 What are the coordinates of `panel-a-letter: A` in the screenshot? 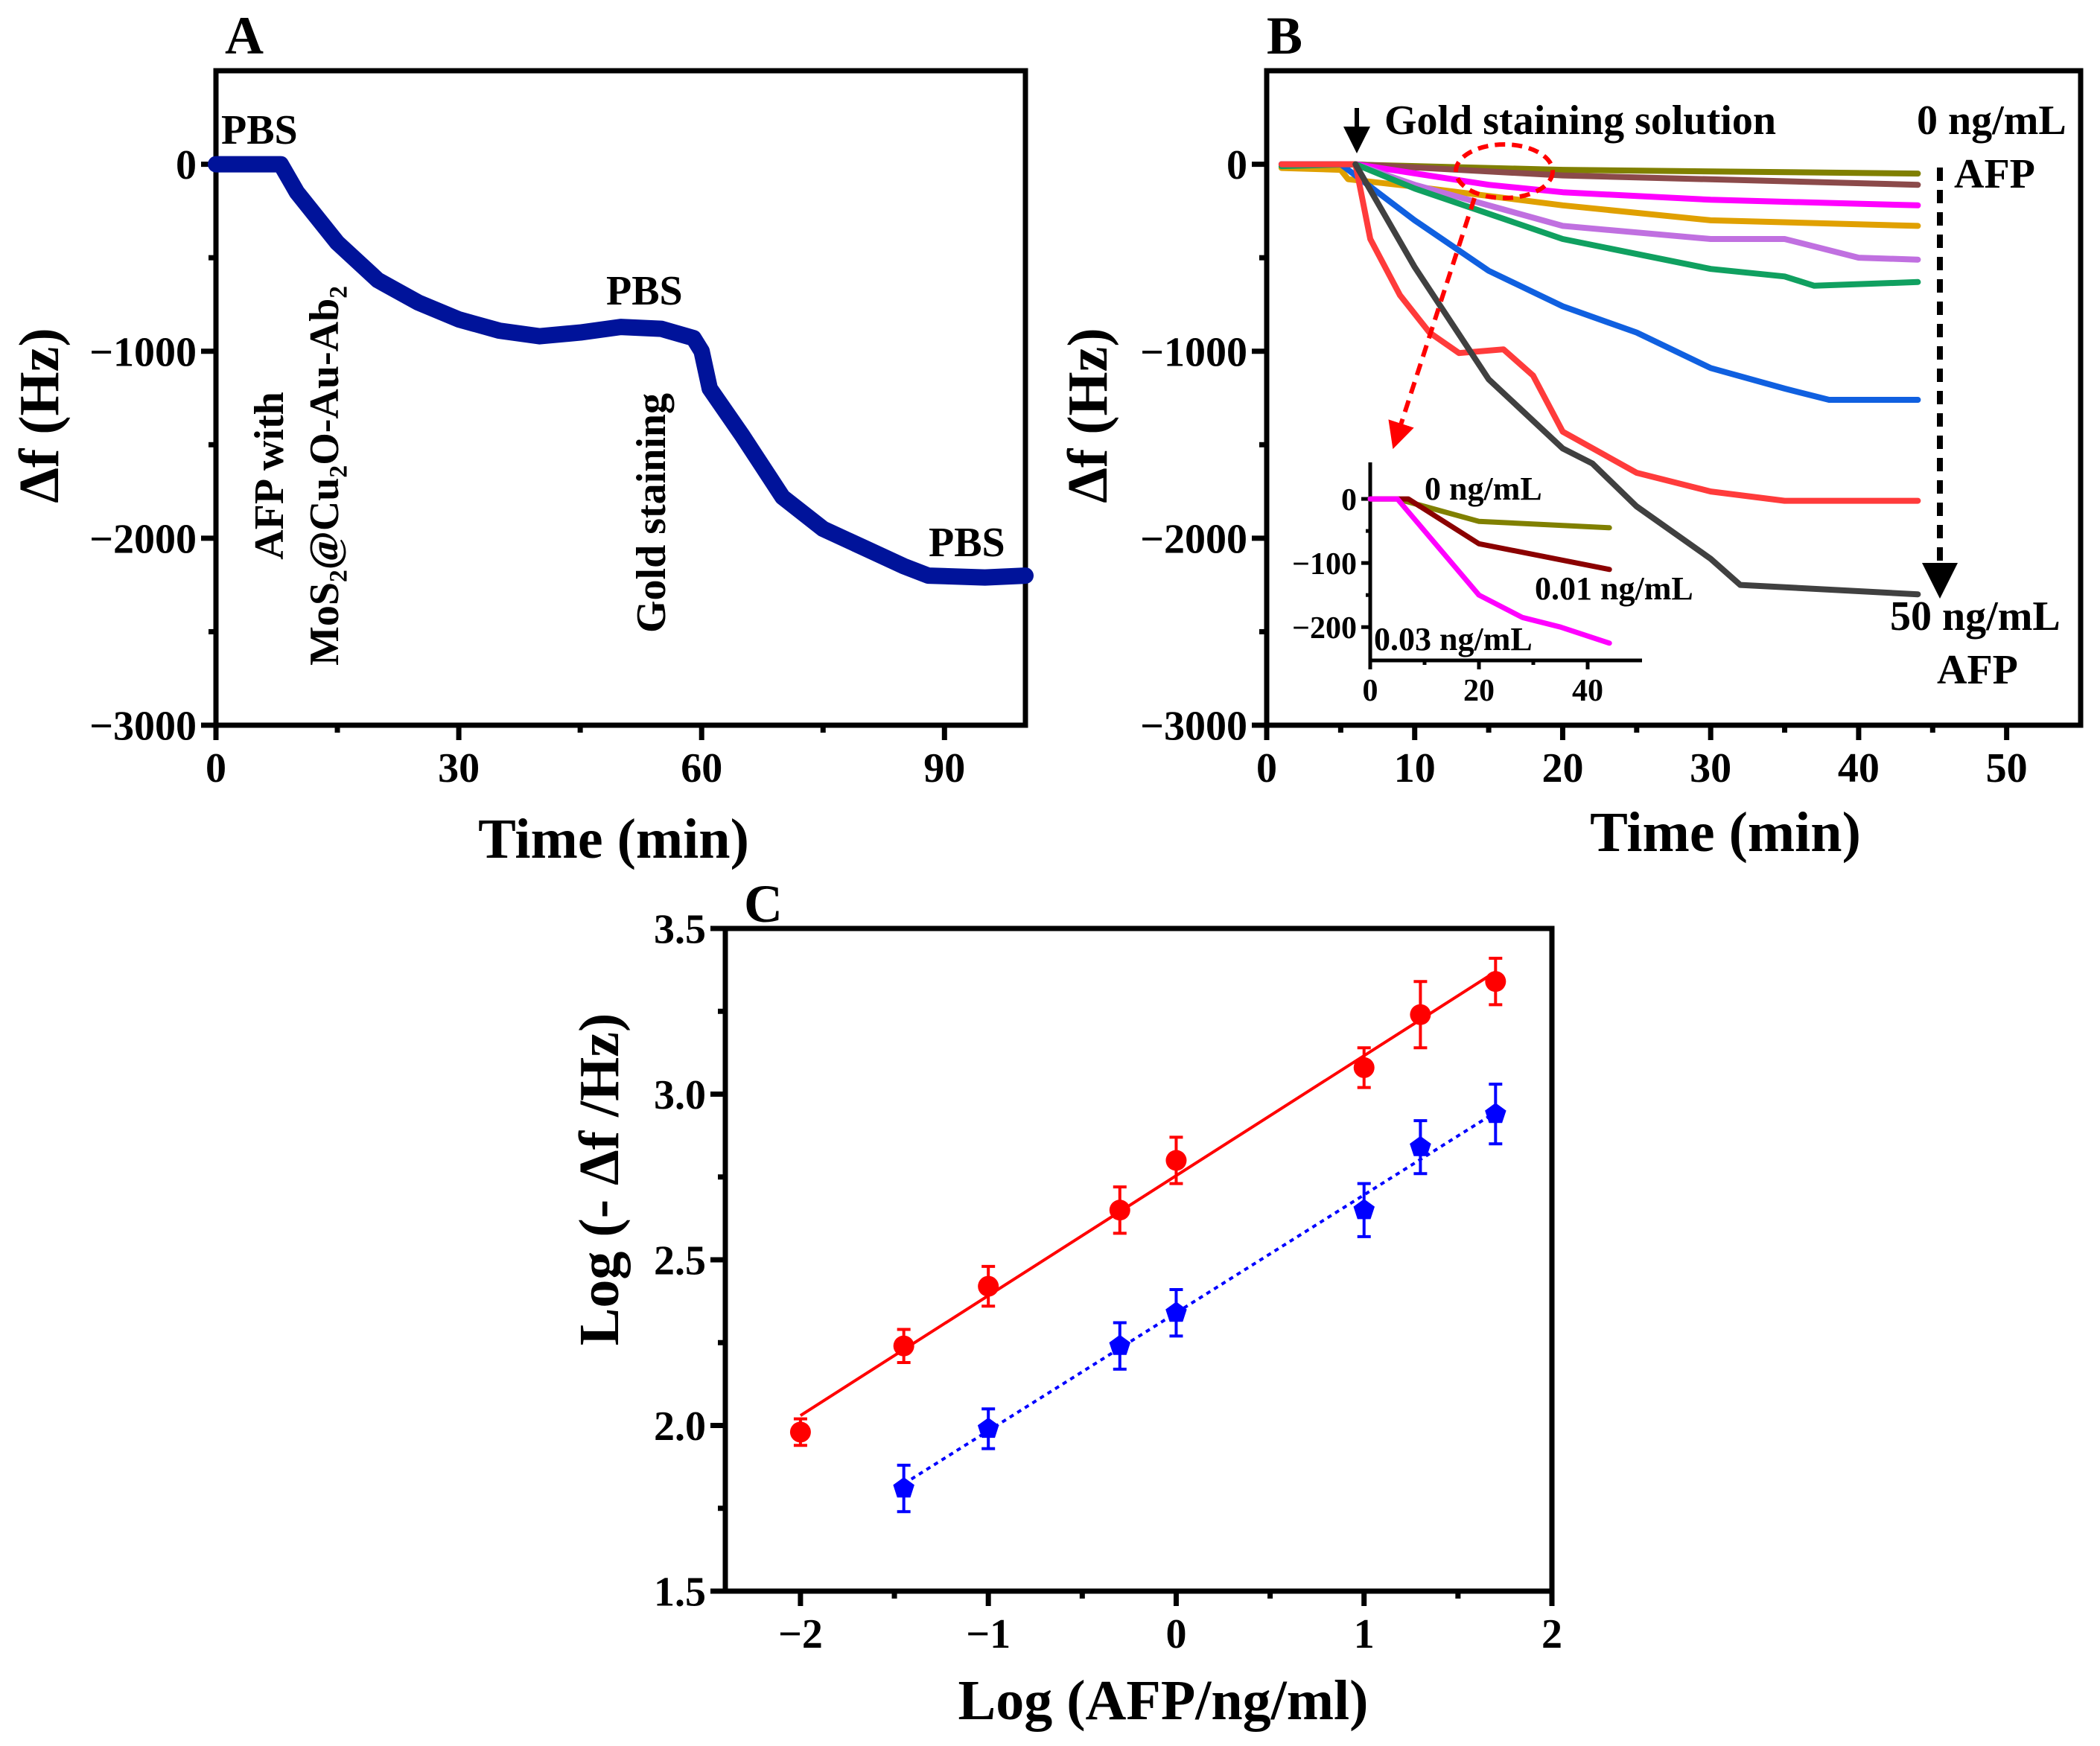 It's located at (244, 36).